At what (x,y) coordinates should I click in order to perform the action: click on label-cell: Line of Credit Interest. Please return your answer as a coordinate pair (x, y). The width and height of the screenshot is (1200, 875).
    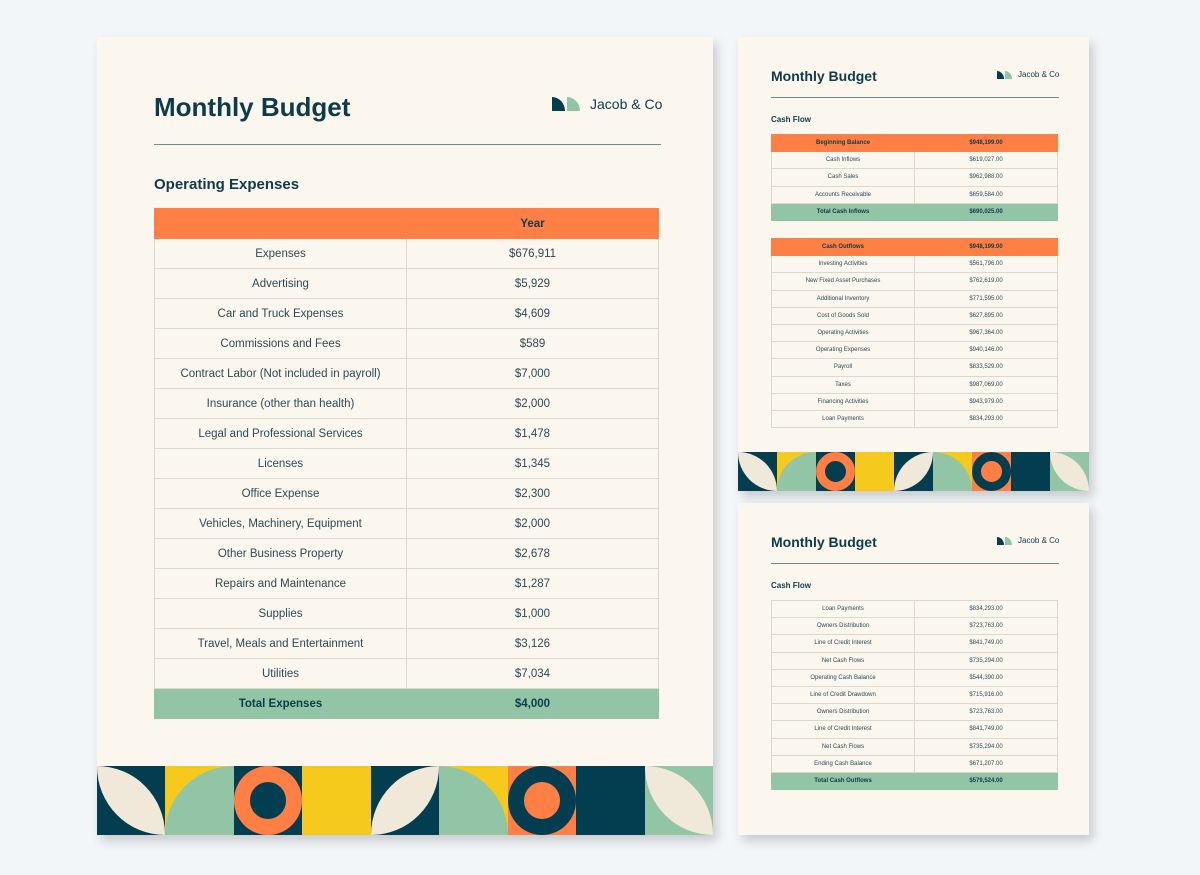
    Looking at the image, I should click on (843, 643).